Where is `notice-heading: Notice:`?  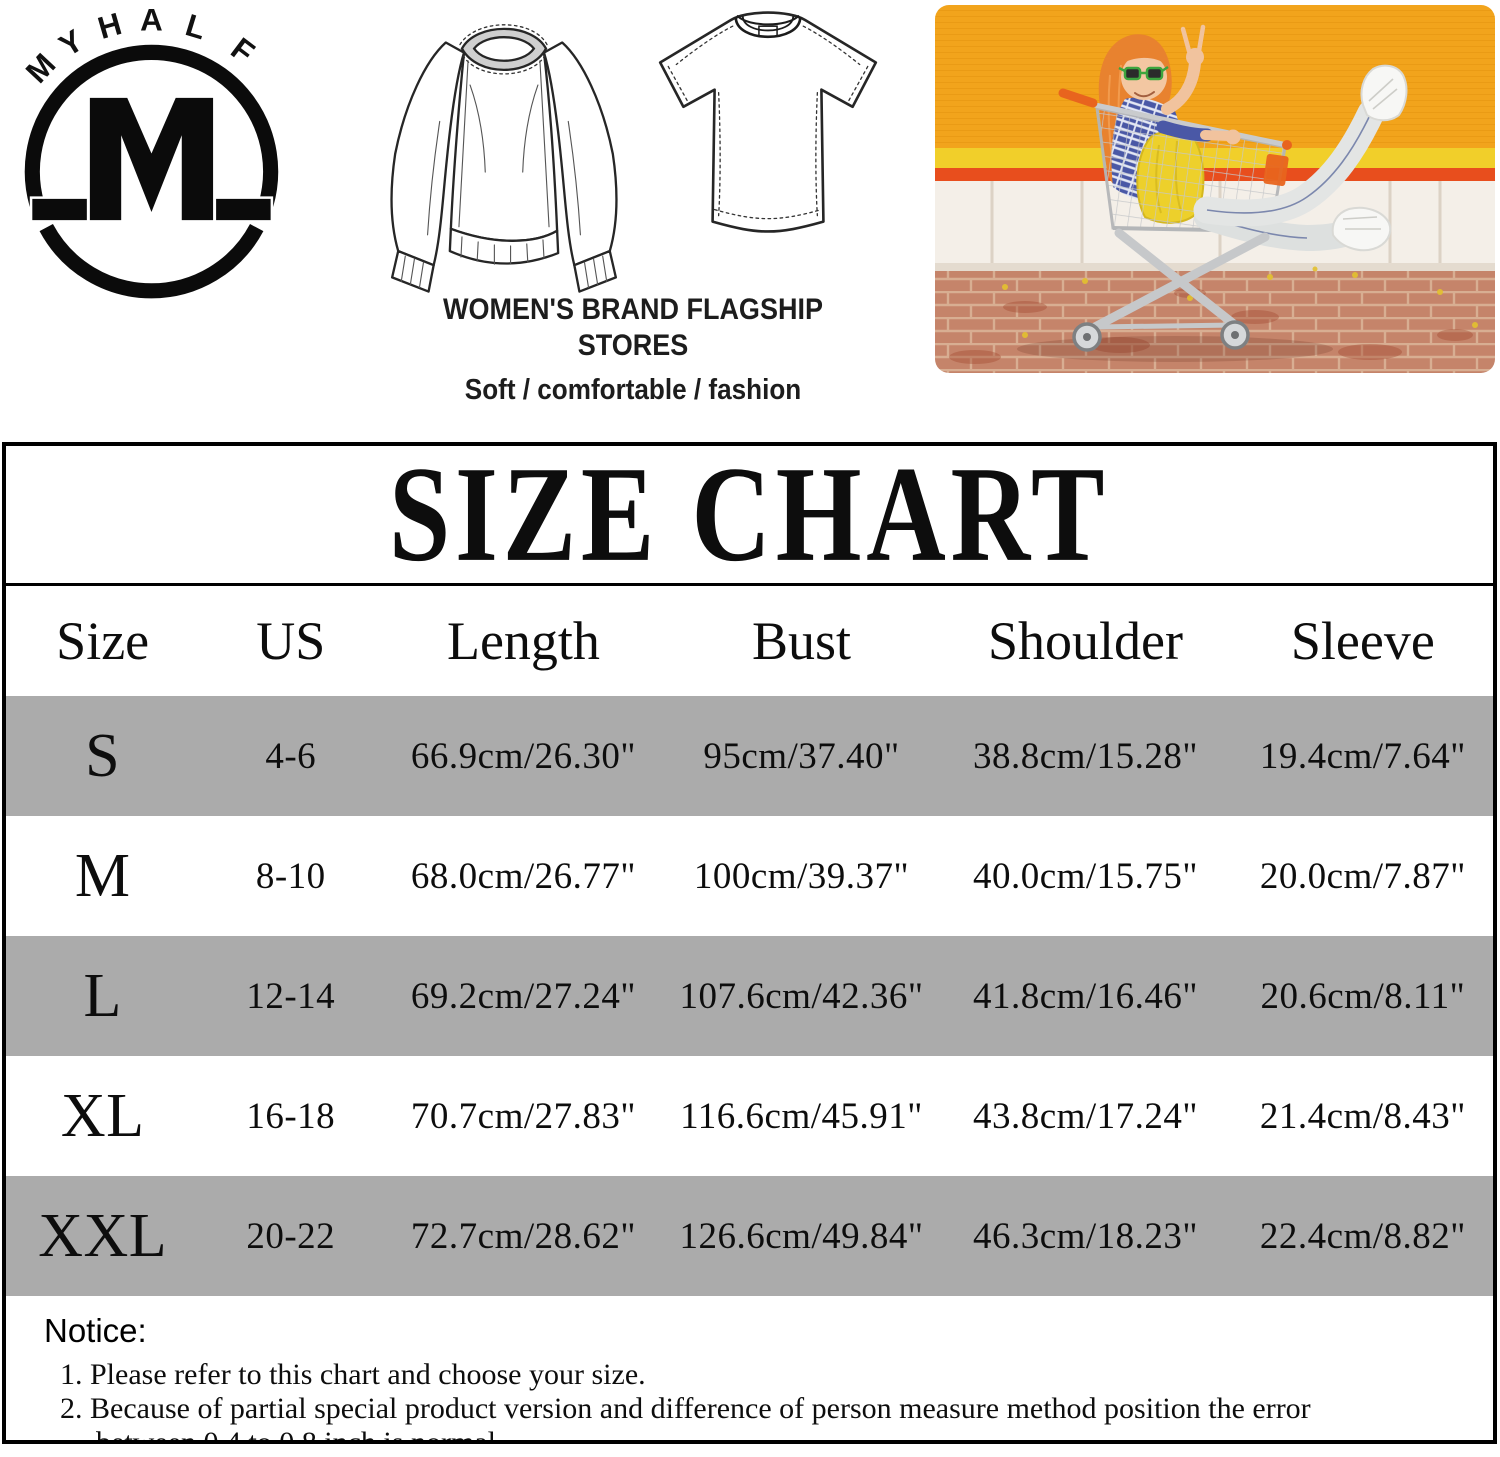
notice-heading: Notice: is located at coordinates (95, 1330).